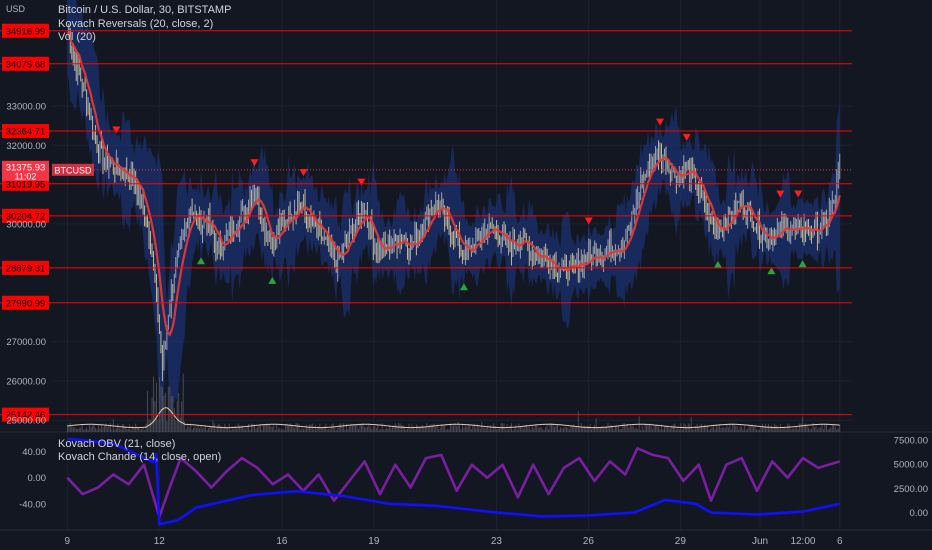  What do you see at coordinates (26, 107) in the screenshot?
I see `price-tick-label: 33000.00` at bounding box center [26, 107].